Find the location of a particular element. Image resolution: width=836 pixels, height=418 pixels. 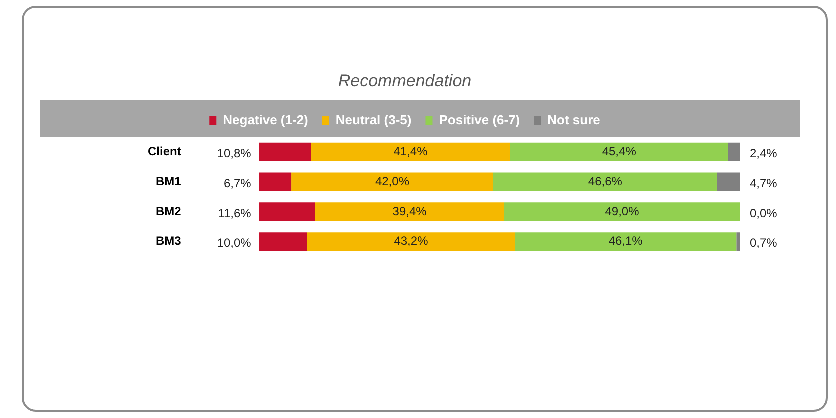

y-tick-label: Client is located at coordinates (165, 151).